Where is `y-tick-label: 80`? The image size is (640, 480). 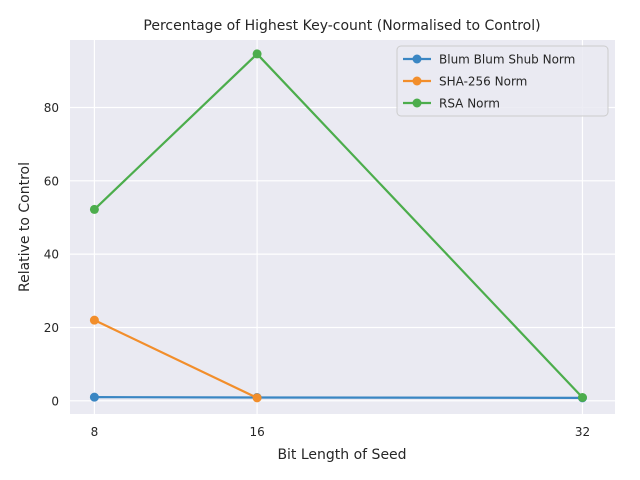
y-tick-label: 80 is located at coordinates (51, 108).